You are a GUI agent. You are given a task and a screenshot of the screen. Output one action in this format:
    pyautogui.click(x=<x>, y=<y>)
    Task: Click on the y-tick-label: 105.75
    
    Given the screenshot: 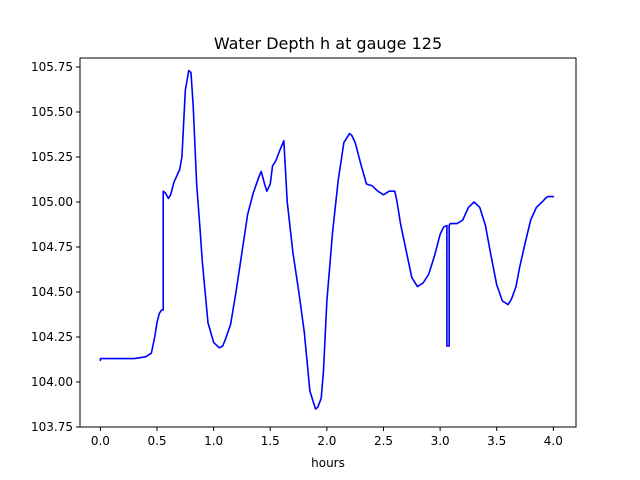 What is the action you would take?
    pyautogui.click(x=52, y=67)
    